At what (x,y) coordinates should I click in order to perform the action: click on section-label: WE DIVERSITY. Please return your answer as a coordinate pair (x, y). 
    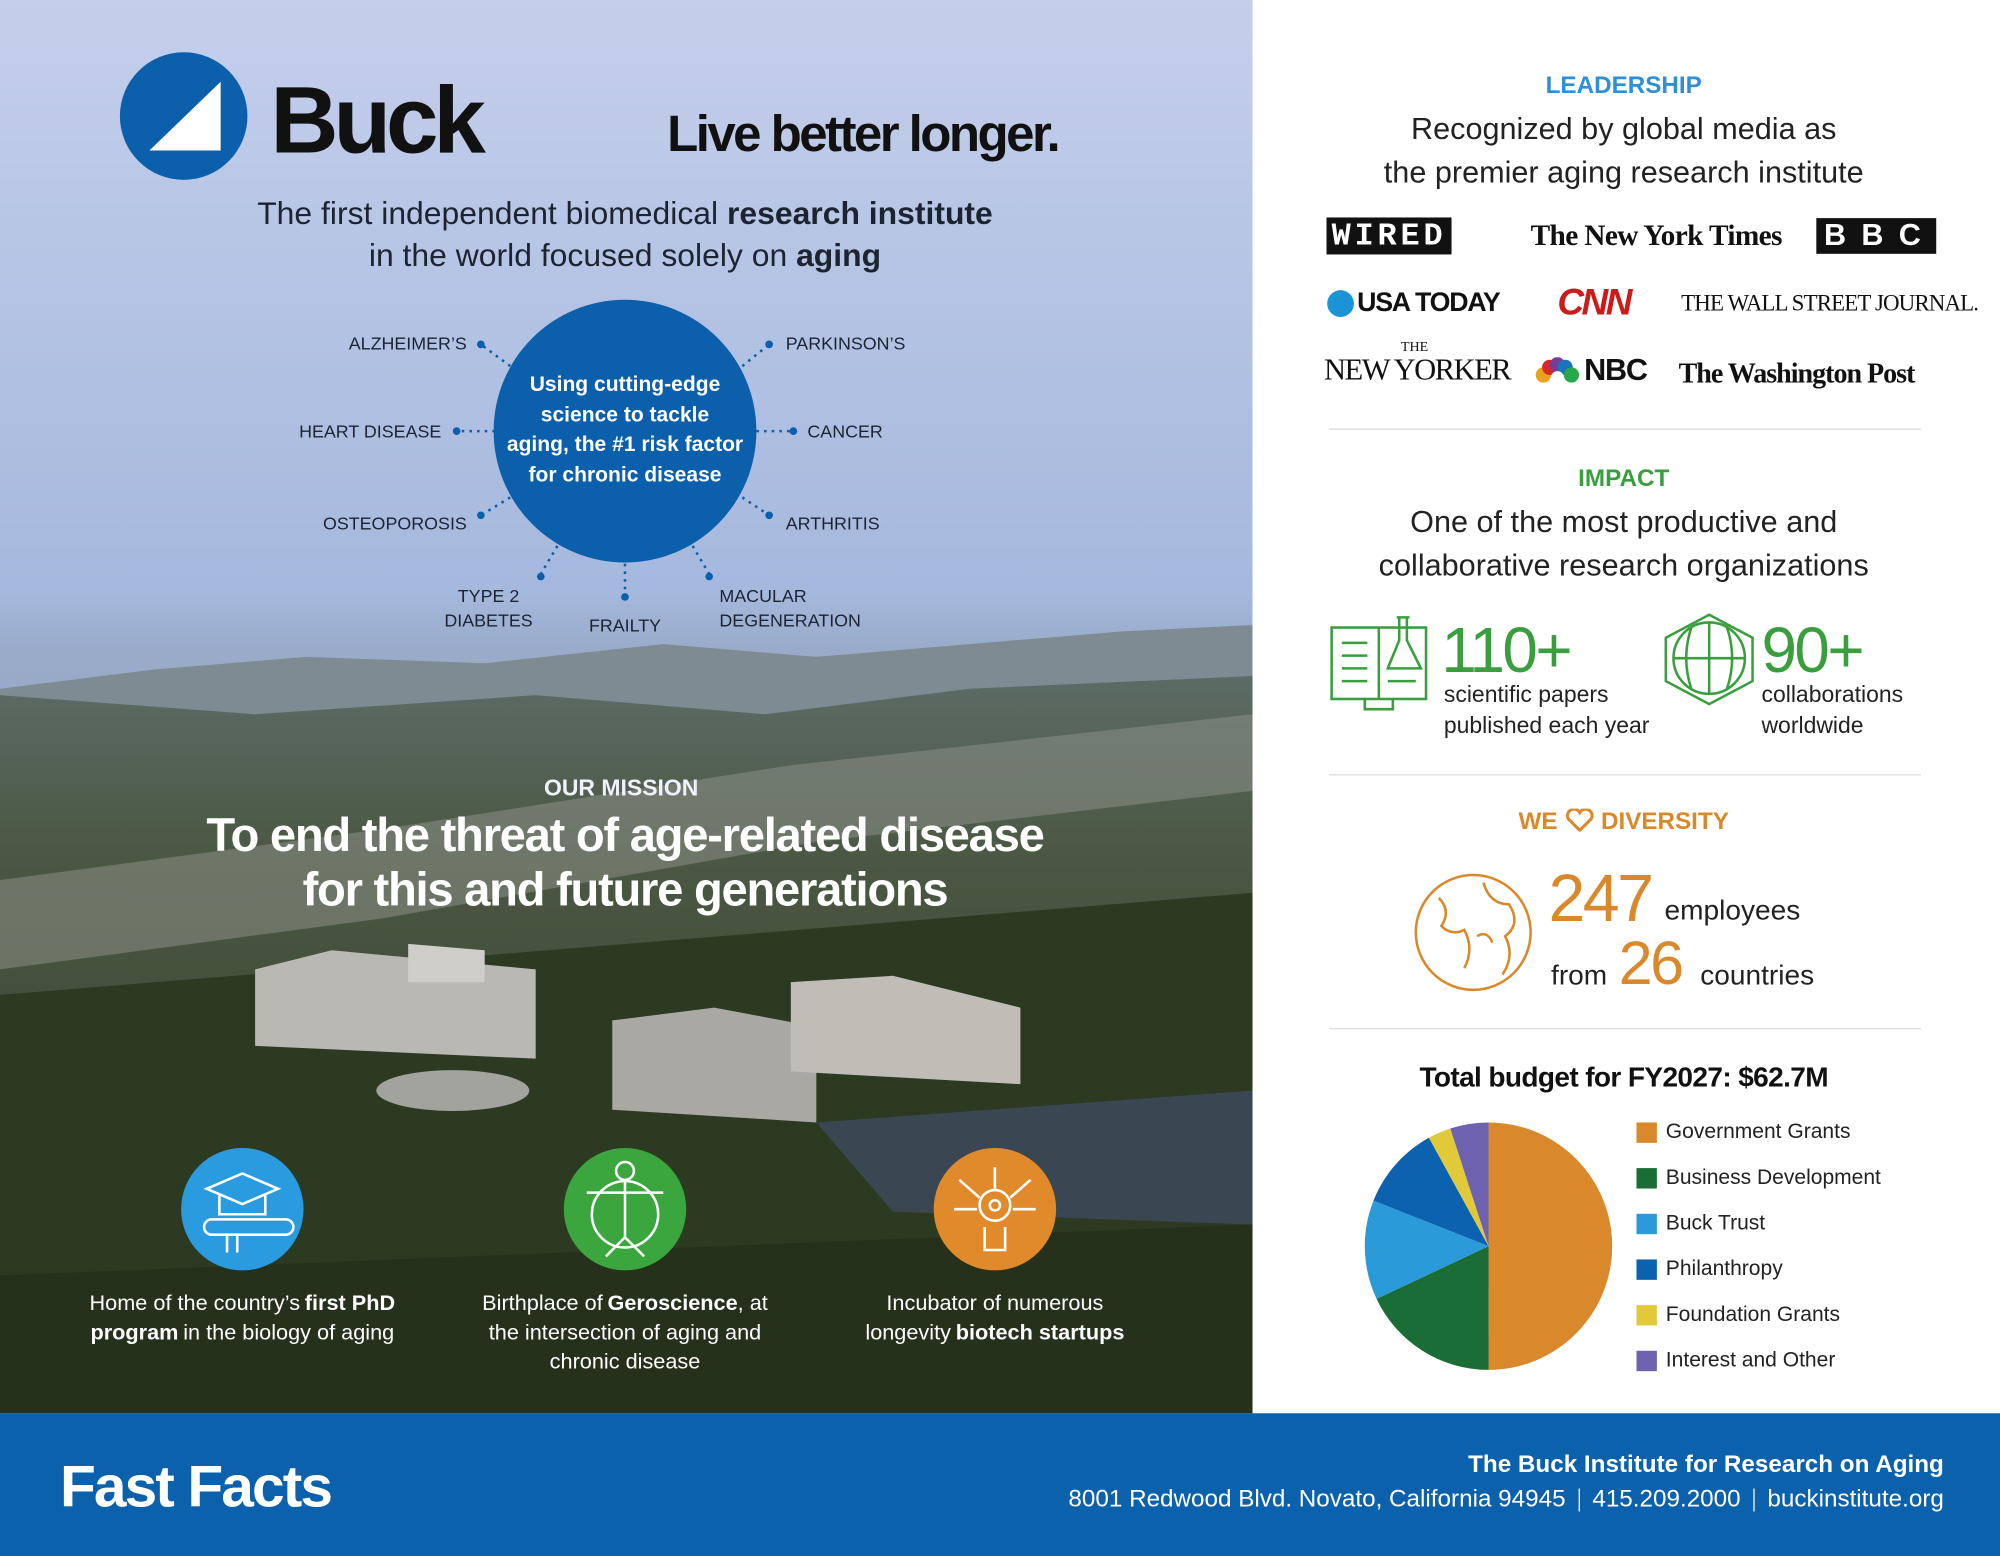
    Looking at the image, I should click on (1623, 822).